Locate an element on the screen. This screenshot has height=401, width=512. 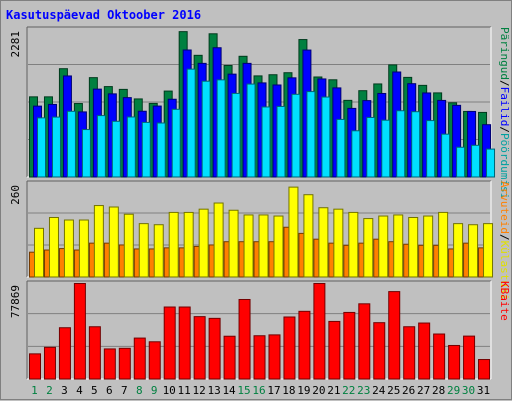
x-tick-label: 27 is located at coordinates (423, 390).